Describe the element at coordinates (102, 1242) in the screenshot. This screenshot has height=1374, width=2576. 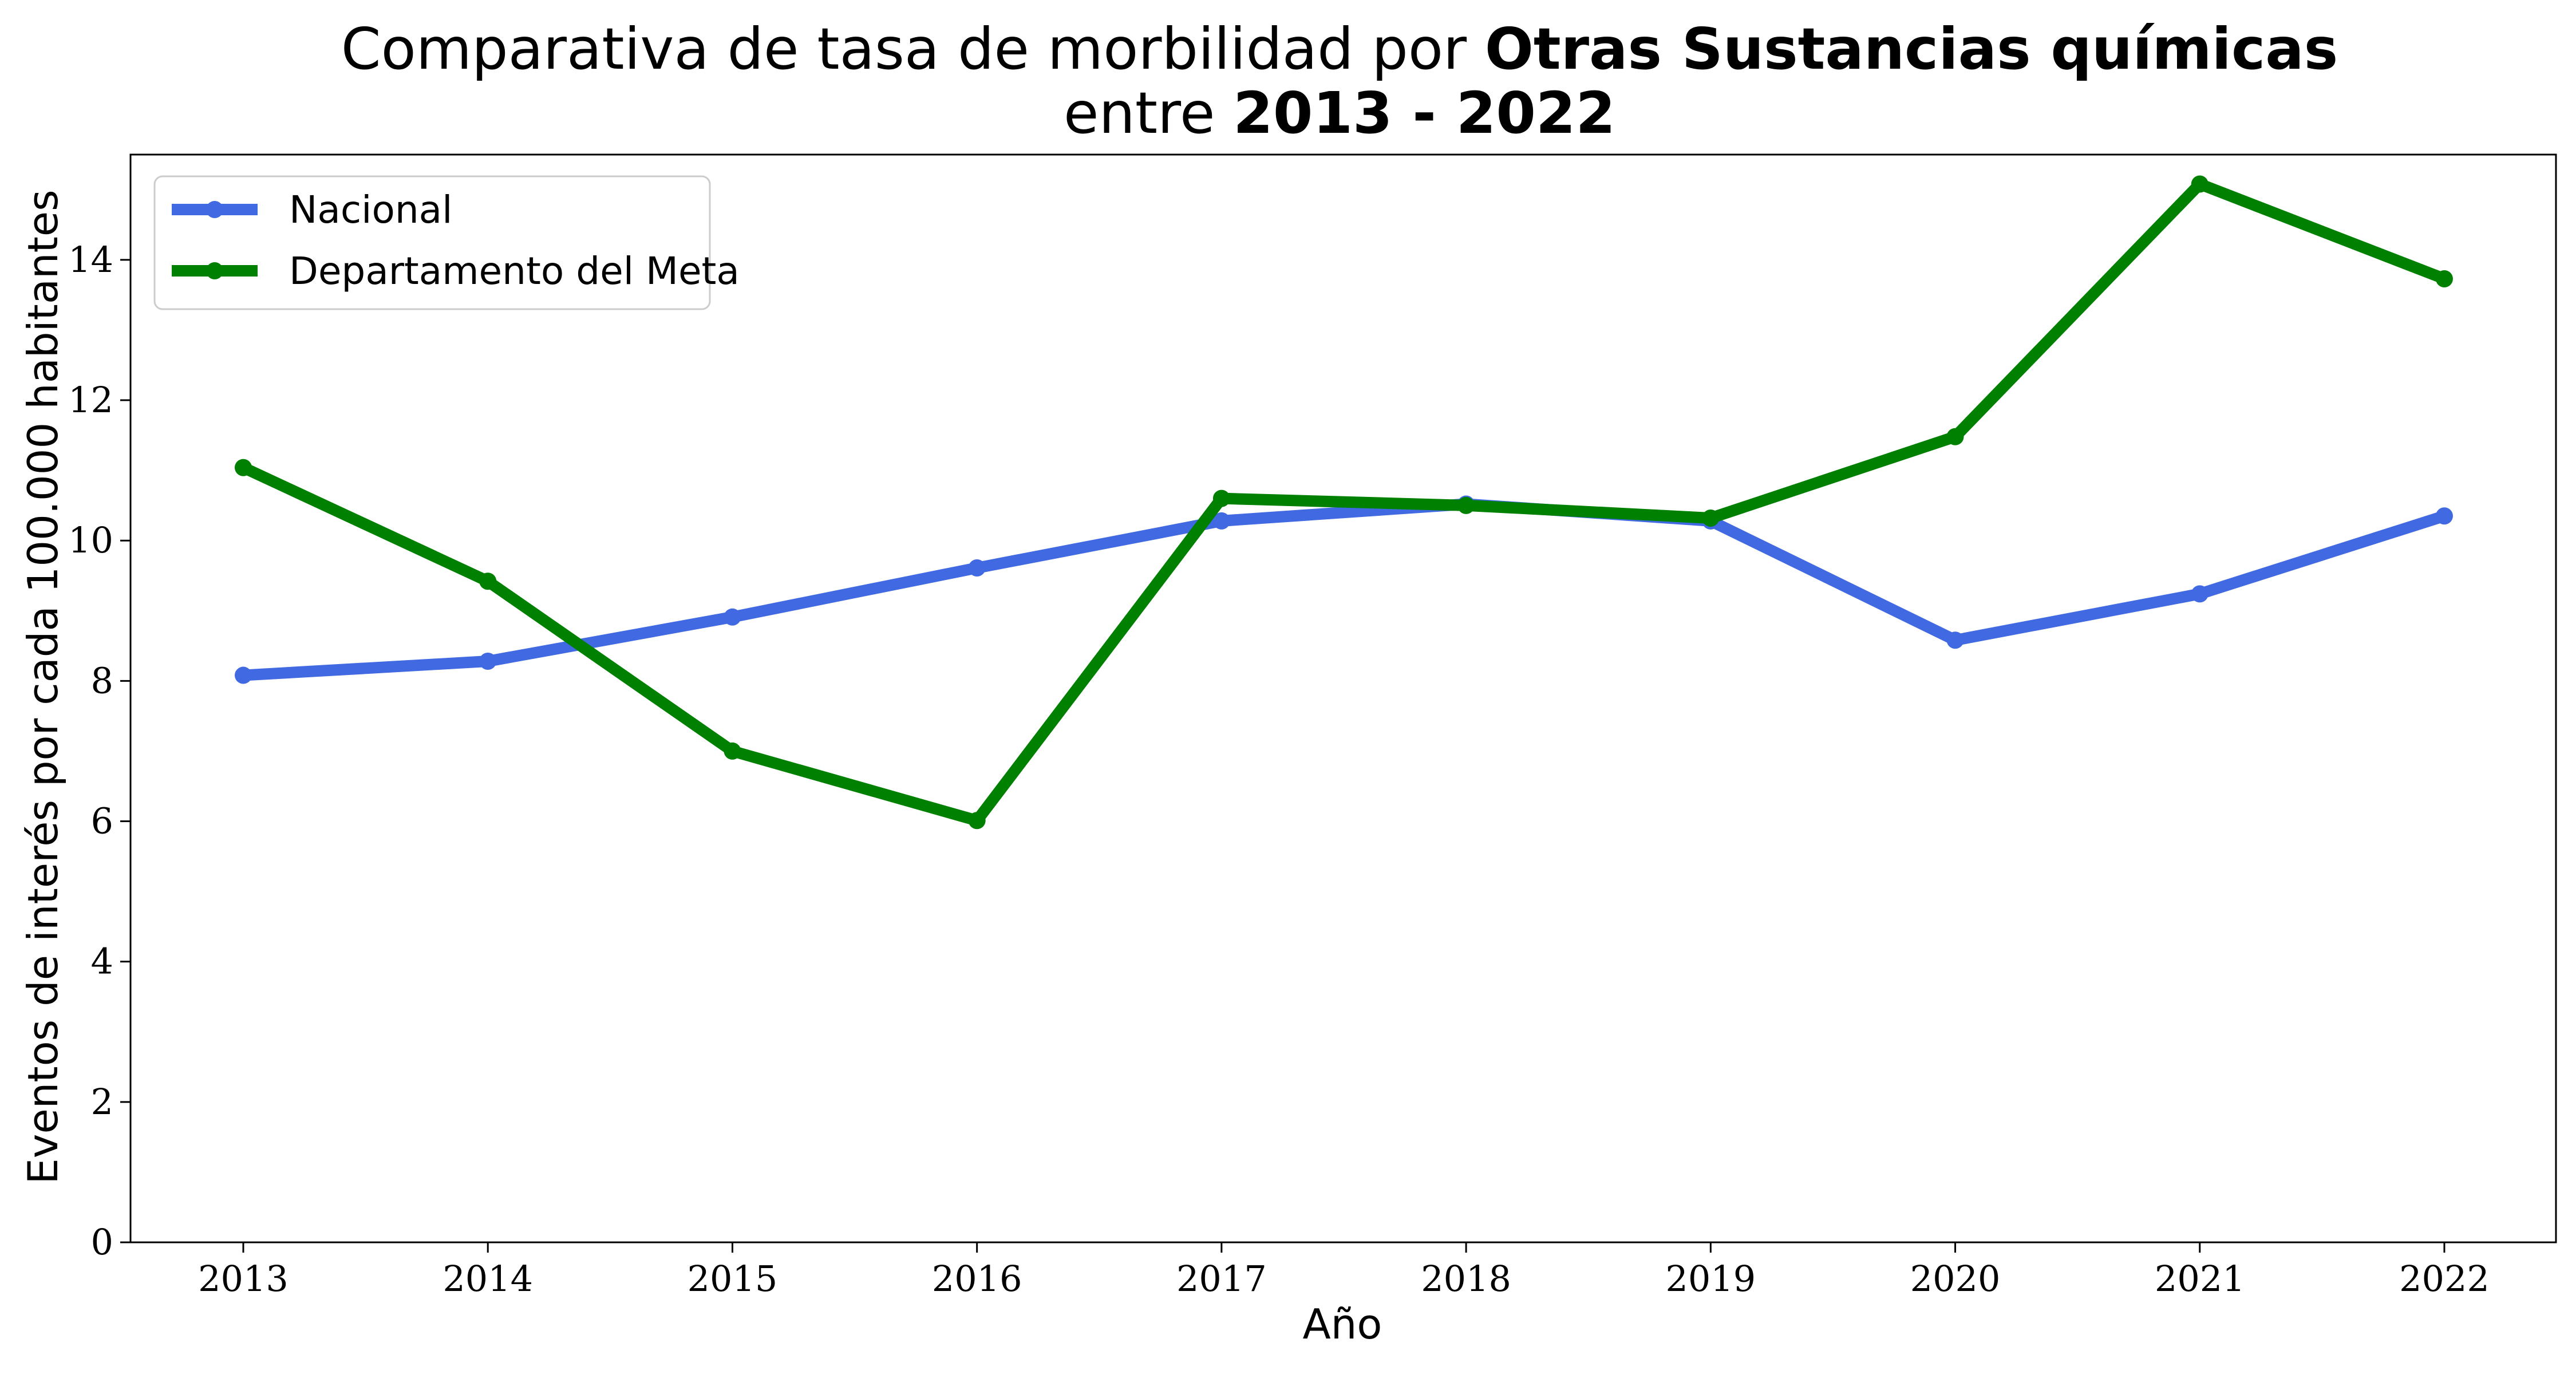
I see `y-tick-label: 0` at that location.